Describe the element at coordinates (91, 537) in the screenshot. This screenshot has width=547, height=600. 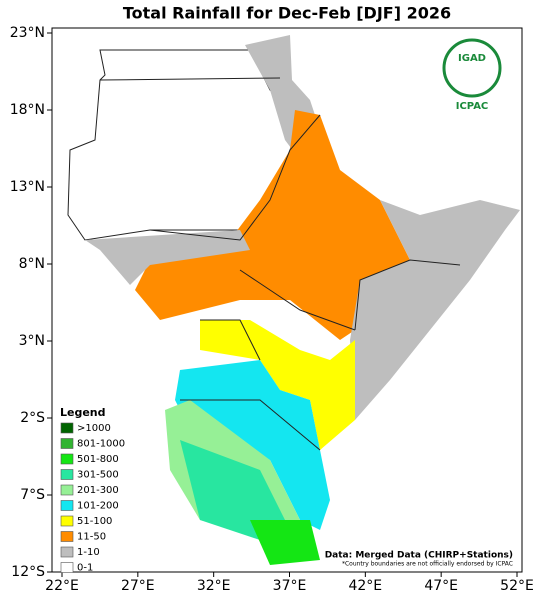
I see `legend-label: 11-50` at that location.